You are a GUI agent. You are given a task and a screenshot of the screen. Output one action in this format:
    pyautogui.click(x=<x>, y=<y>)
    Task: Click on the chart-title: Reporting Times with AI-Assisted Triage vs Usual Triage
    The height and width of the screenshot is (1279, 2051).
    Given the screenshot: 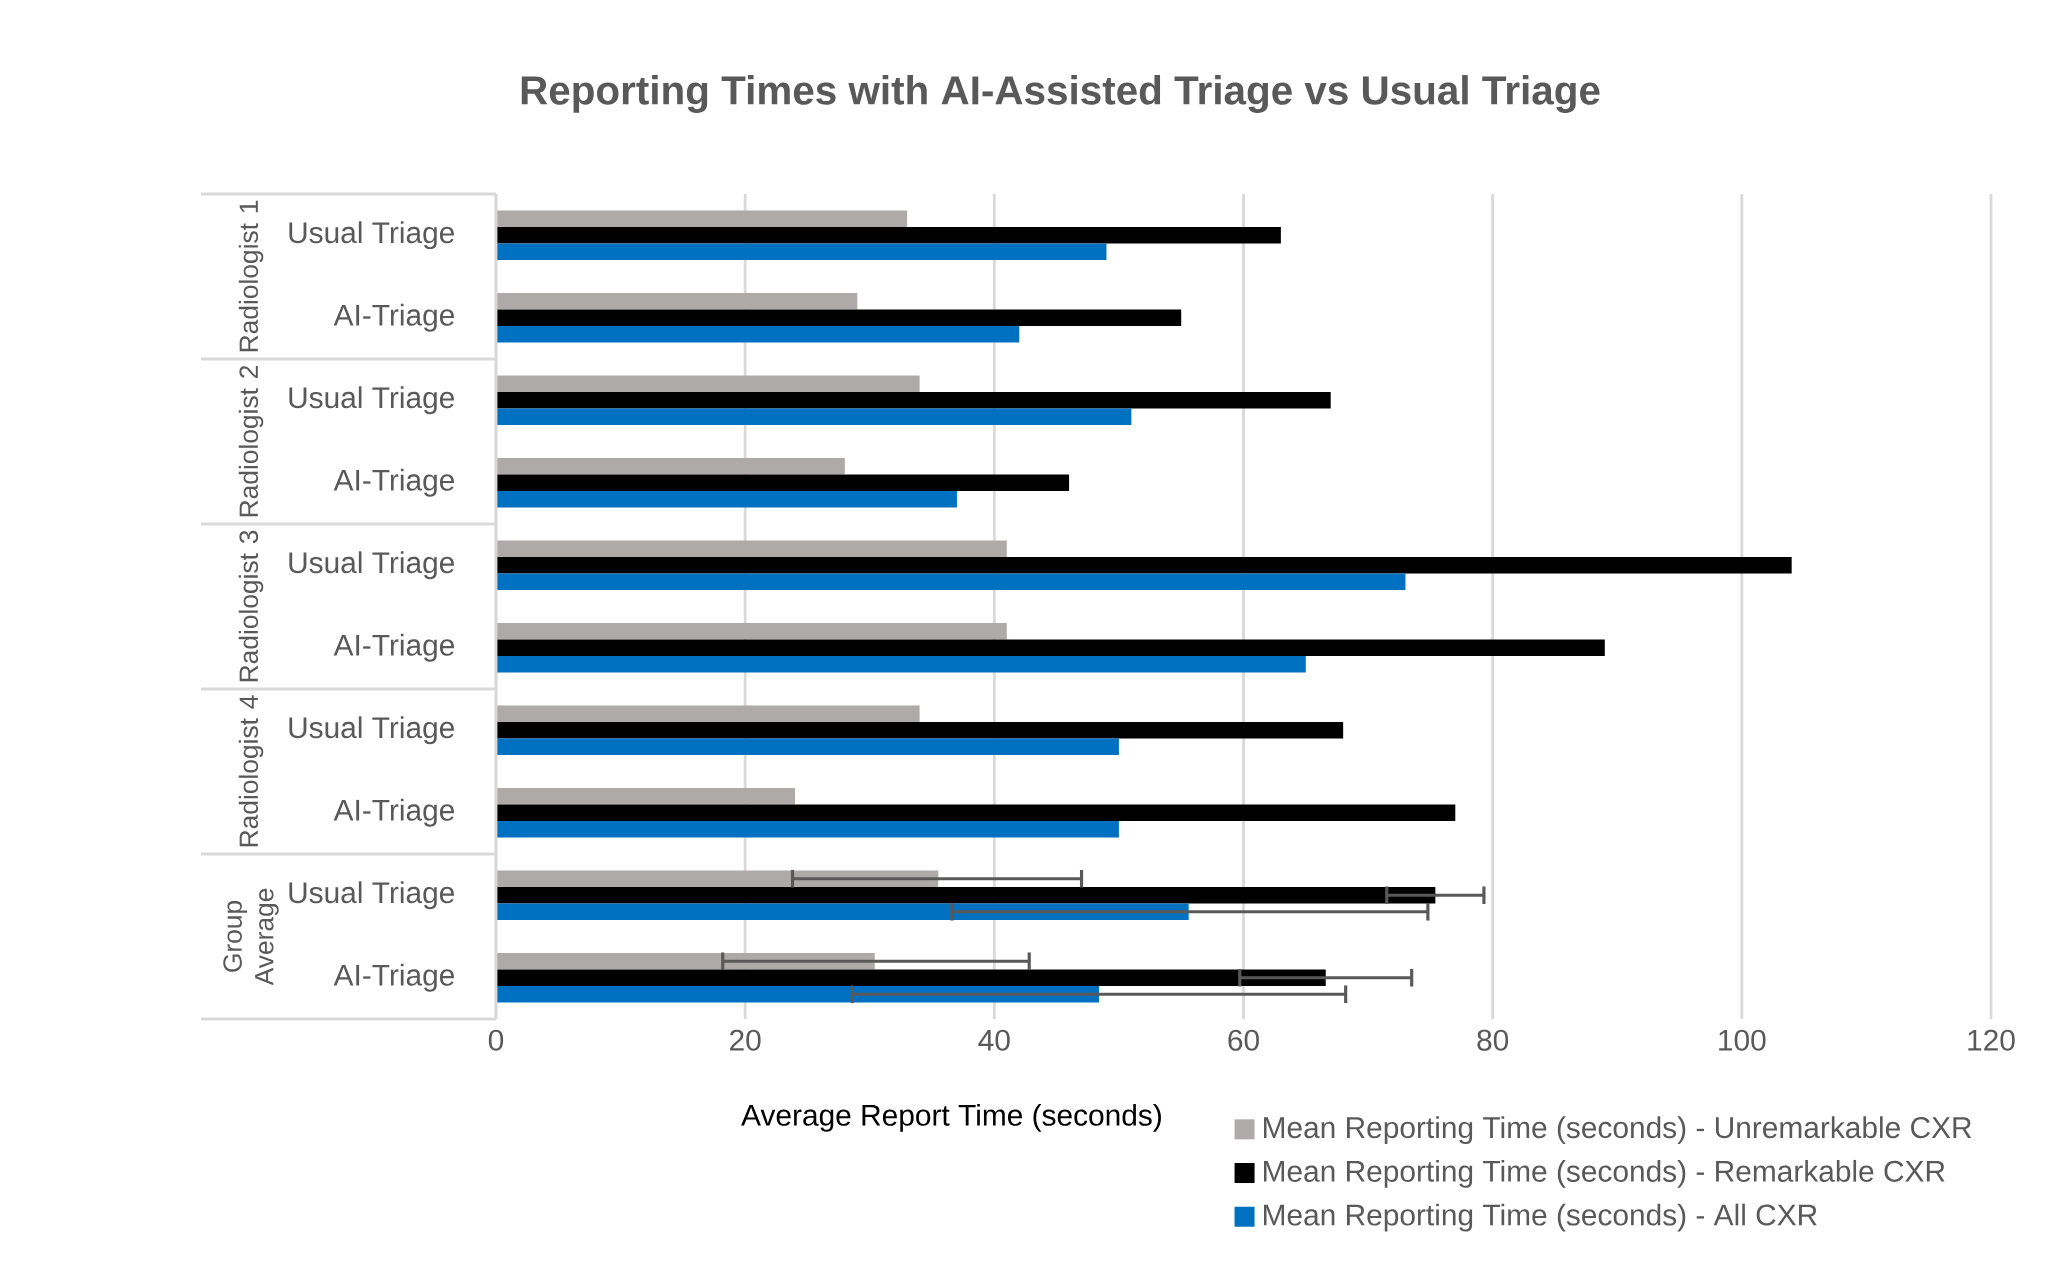 What is the action you would take?
    pyautogui.click(x=1060, y=94)
    